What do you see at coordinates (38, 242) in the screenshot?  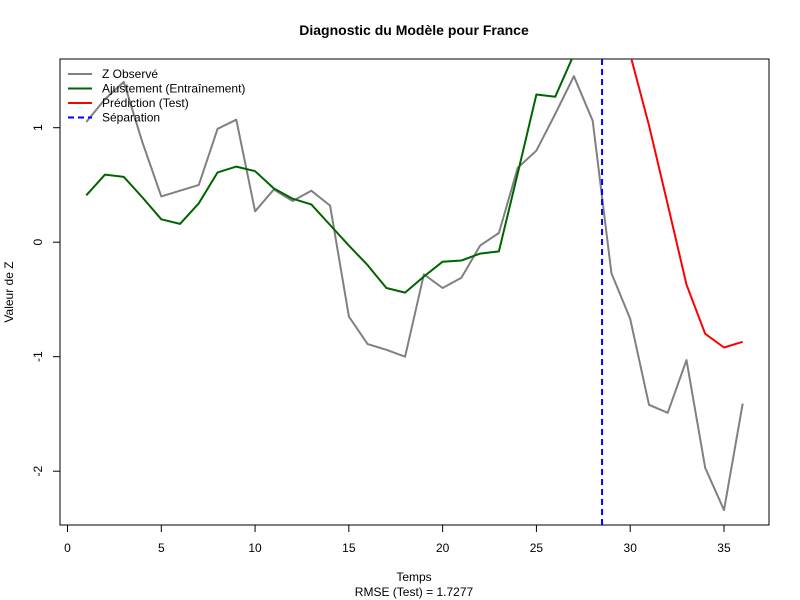 I see `y-tick-label: 0` at bounding box center [38, 242].